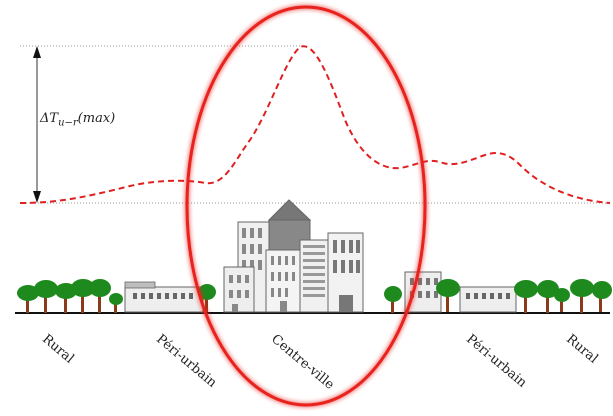 The image size is (613, 416). I want to click on delta-label-suffix: (max), so click(96, 118).